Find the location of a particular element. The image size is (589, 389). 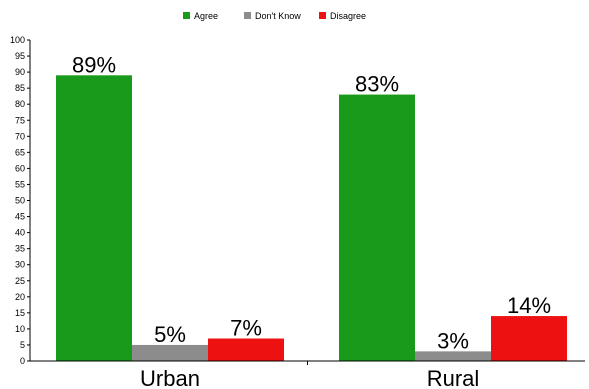

legend-label-2: Disagree is located at coordinates (348, 16).